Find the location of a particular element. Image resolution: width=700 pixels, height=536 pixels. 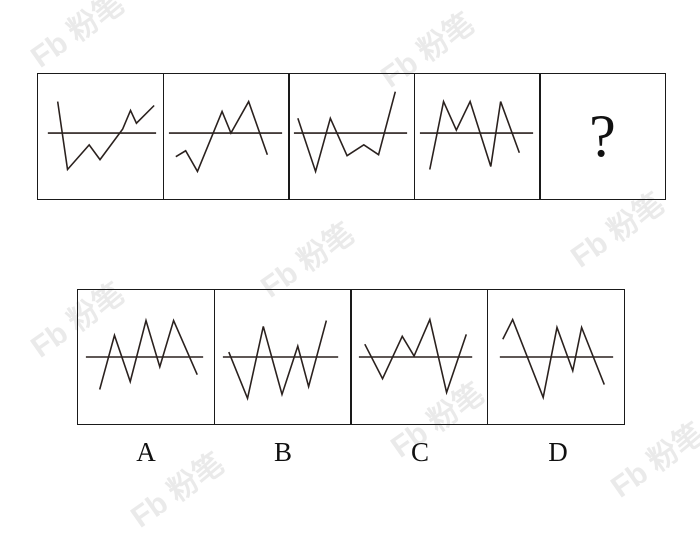

option-a-panel is located at coordinates (146, 357).